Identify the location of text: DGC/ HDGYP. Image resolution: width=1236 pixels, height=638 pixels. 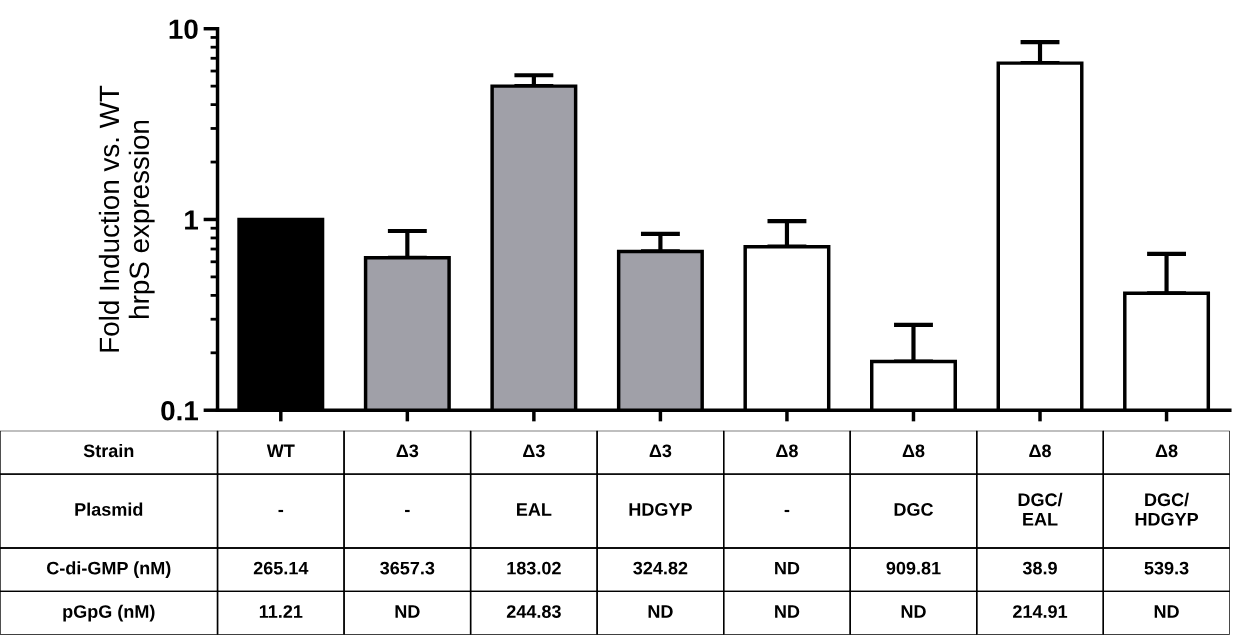
(1167, 509).